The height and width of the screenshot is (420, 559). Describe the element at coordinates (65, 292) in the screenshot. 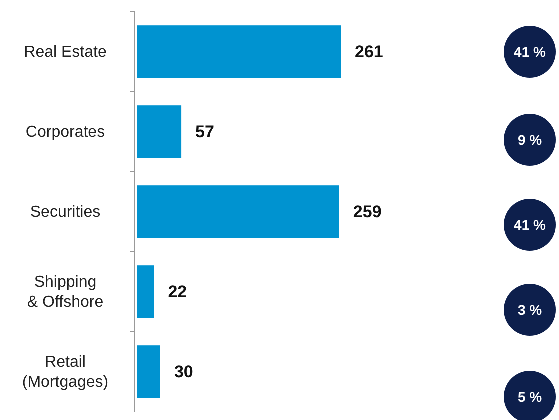

I see `y-tick-label: Shipping & Offshore` at that location.